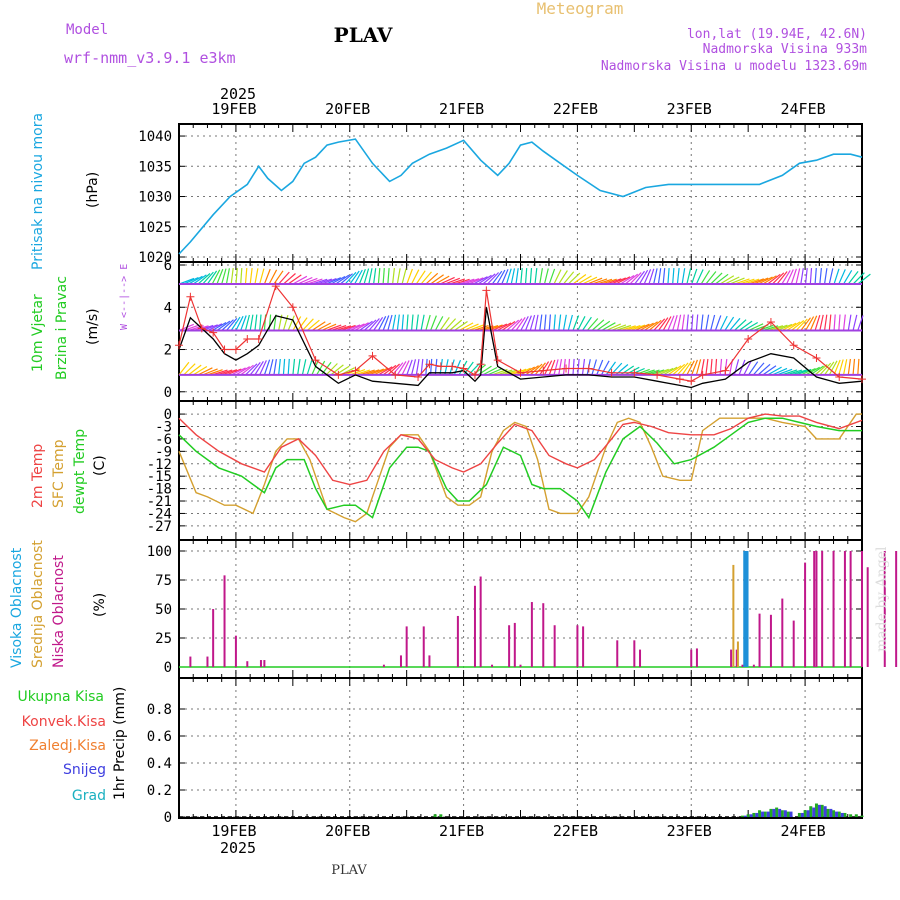 This screenshot has height=900, width=900. I want to click on panel-pressure: 1020 1025 1030 1035 1040, so click(500, 194).